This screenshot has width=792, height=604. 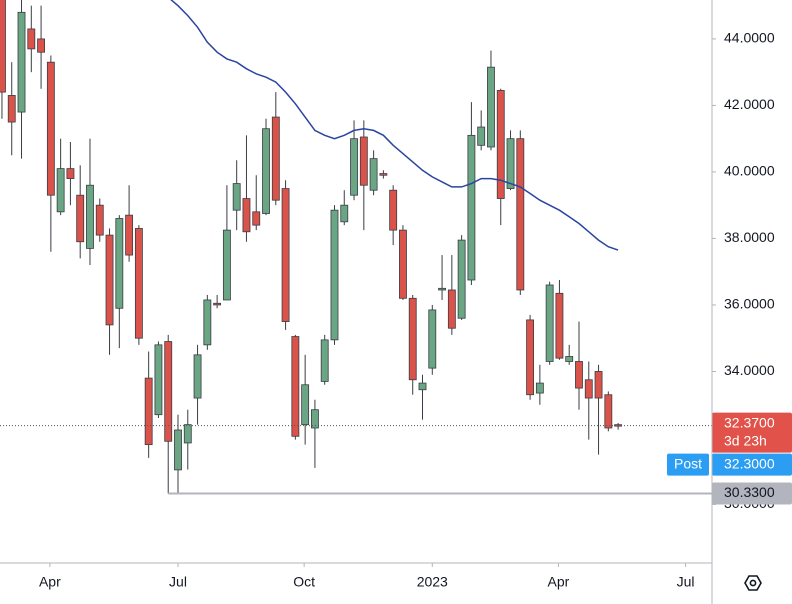 I want to click on post-tag: Post, so click(x=688, y=463).